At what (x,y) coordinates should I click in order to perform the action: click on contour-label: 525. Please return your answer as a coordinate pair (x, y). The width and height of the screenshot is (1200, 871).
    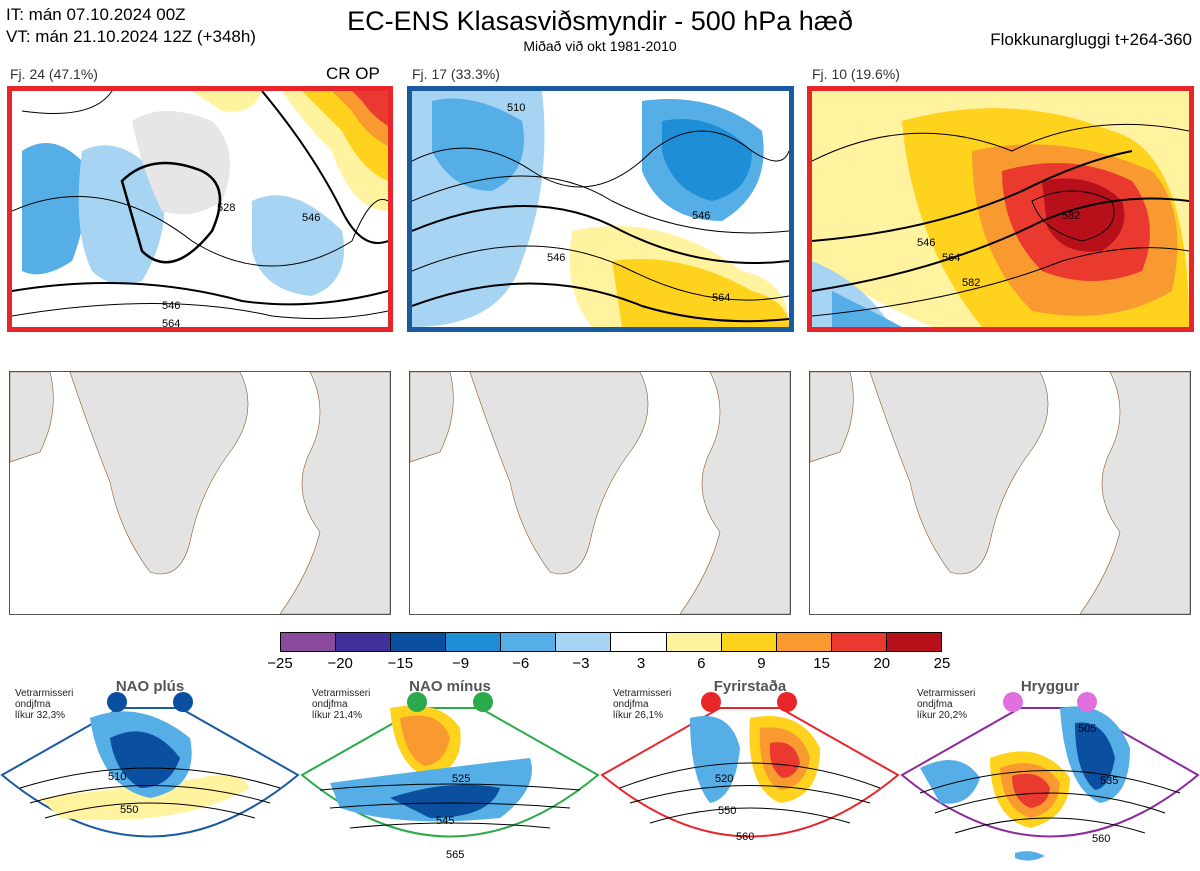
    Looking at the image, I should click on (461, 779).